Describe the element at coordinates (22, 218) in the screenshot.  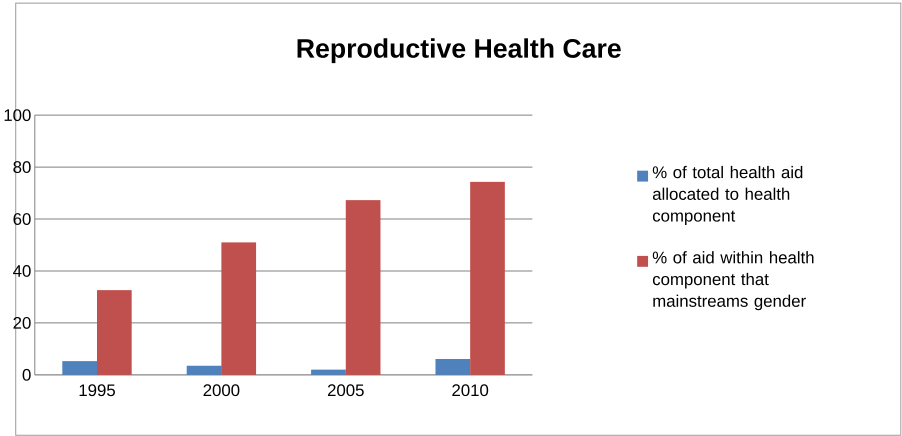
I see `y-tick-label: 60` at that location.